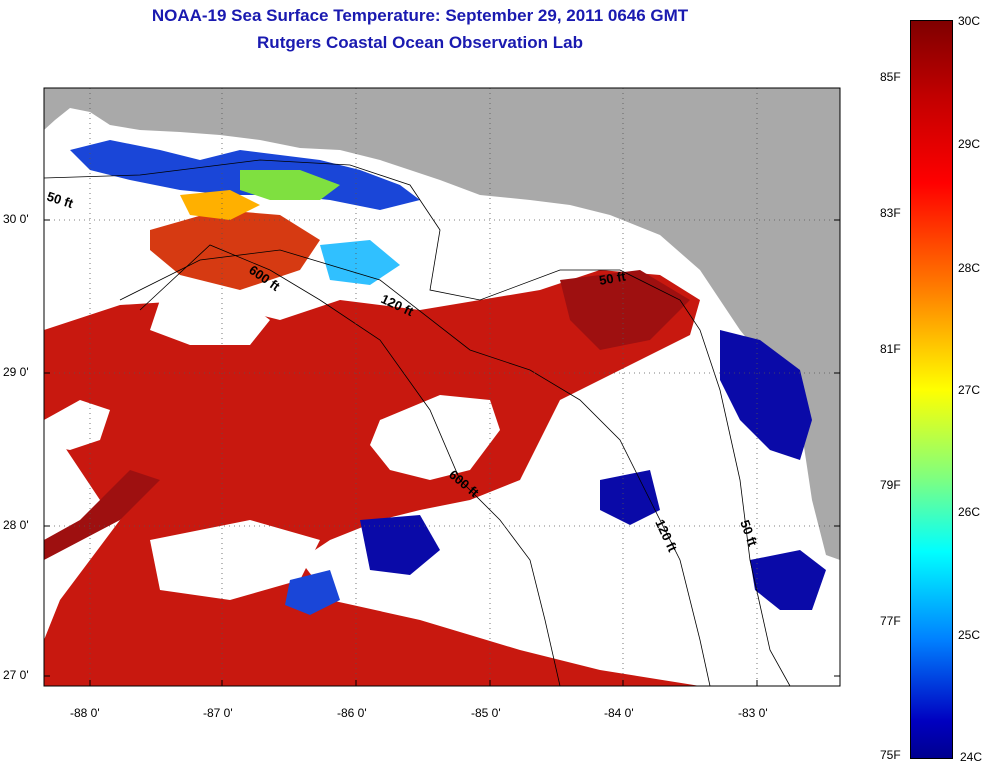 Image resolution: width=992 pixels, height=770 pixels. What do you see at coordinates (210, 317) in the screenshot?
I see `cloud-gap-north` at bounding box center [210, 317].